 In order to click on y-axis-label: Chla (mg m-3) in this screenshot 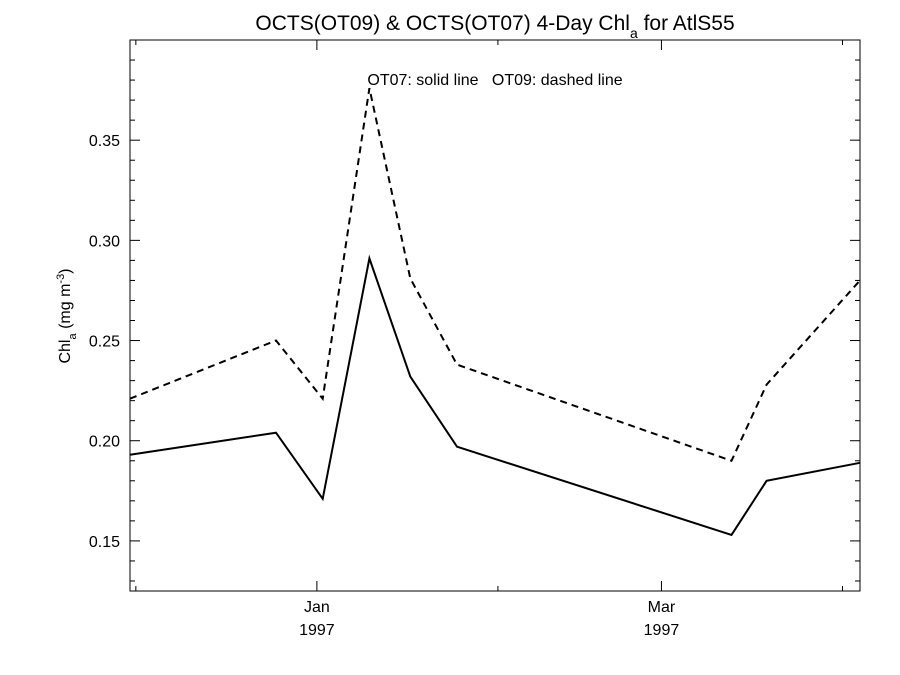, I will do `click(67, 315)`.